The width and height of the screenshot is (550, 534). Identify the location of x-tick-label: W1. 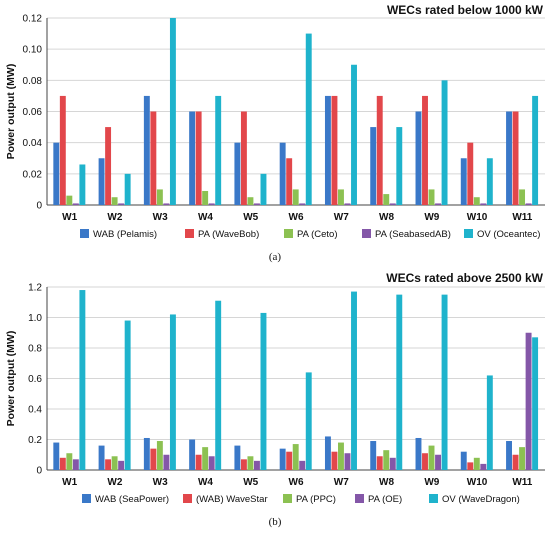
(69, 217).